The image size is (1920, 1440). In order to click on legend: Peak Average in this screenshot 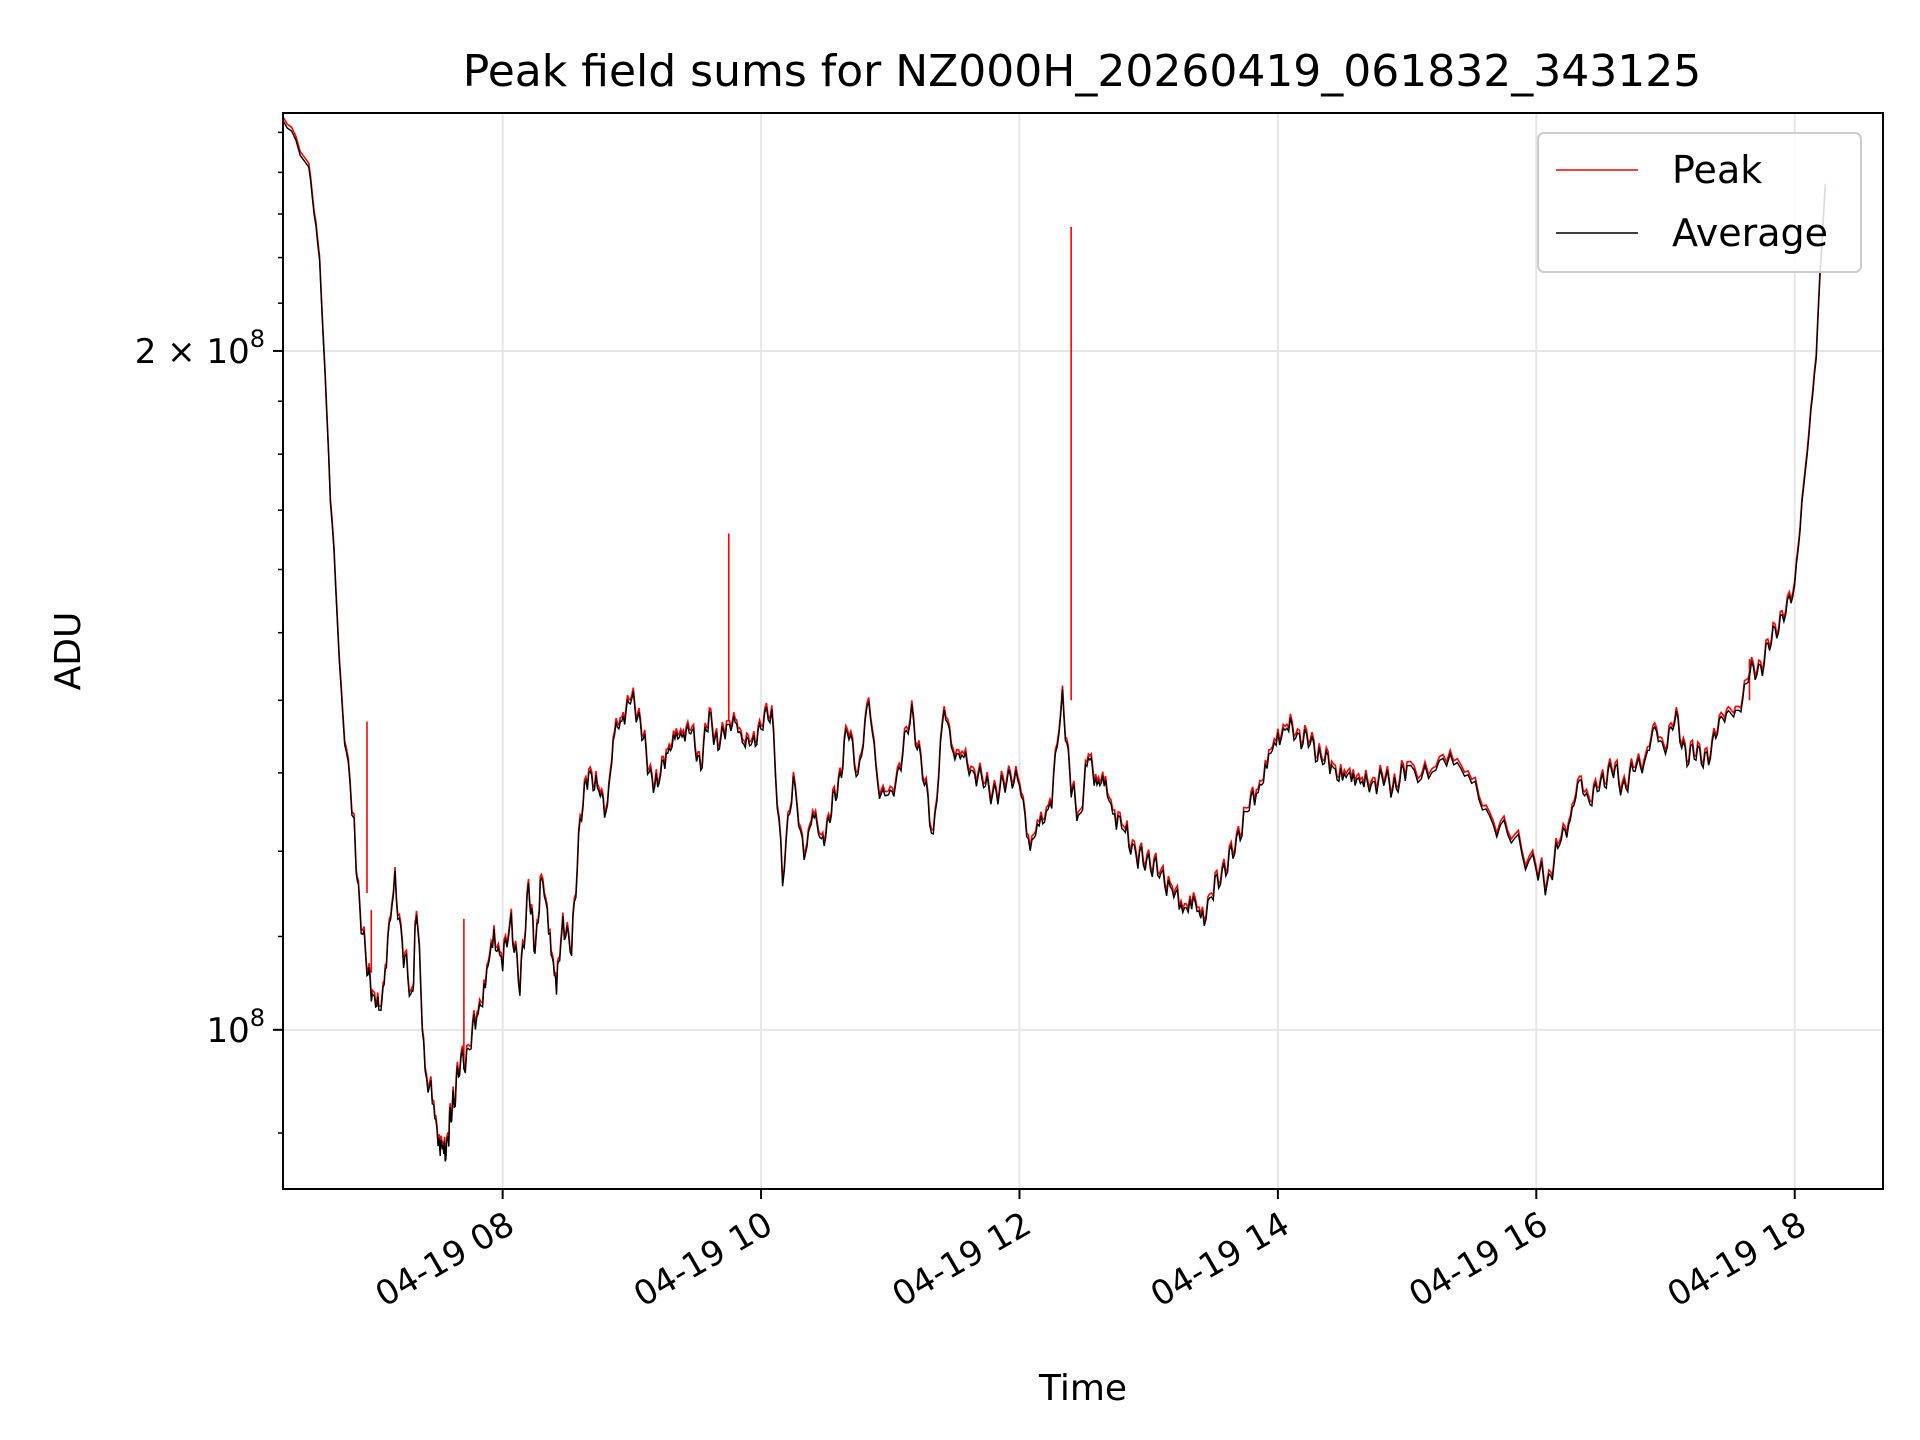, I will do `click(1699, 202)`.